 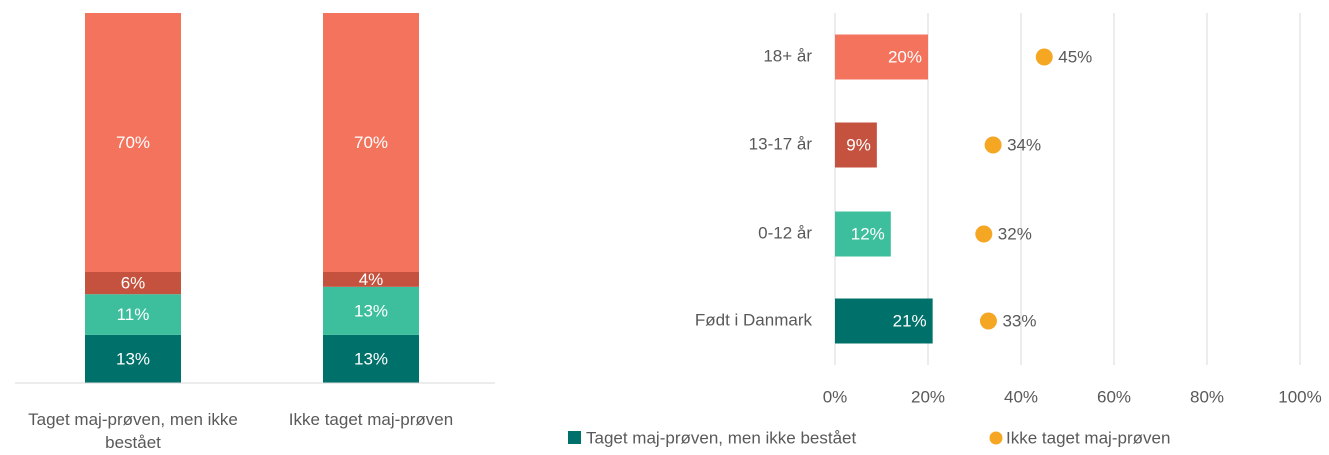 What do you see at coordinates (1021, 396) in the screenshot?
I see `x-tick-label: 40%` at bounding box center [1021, 396].